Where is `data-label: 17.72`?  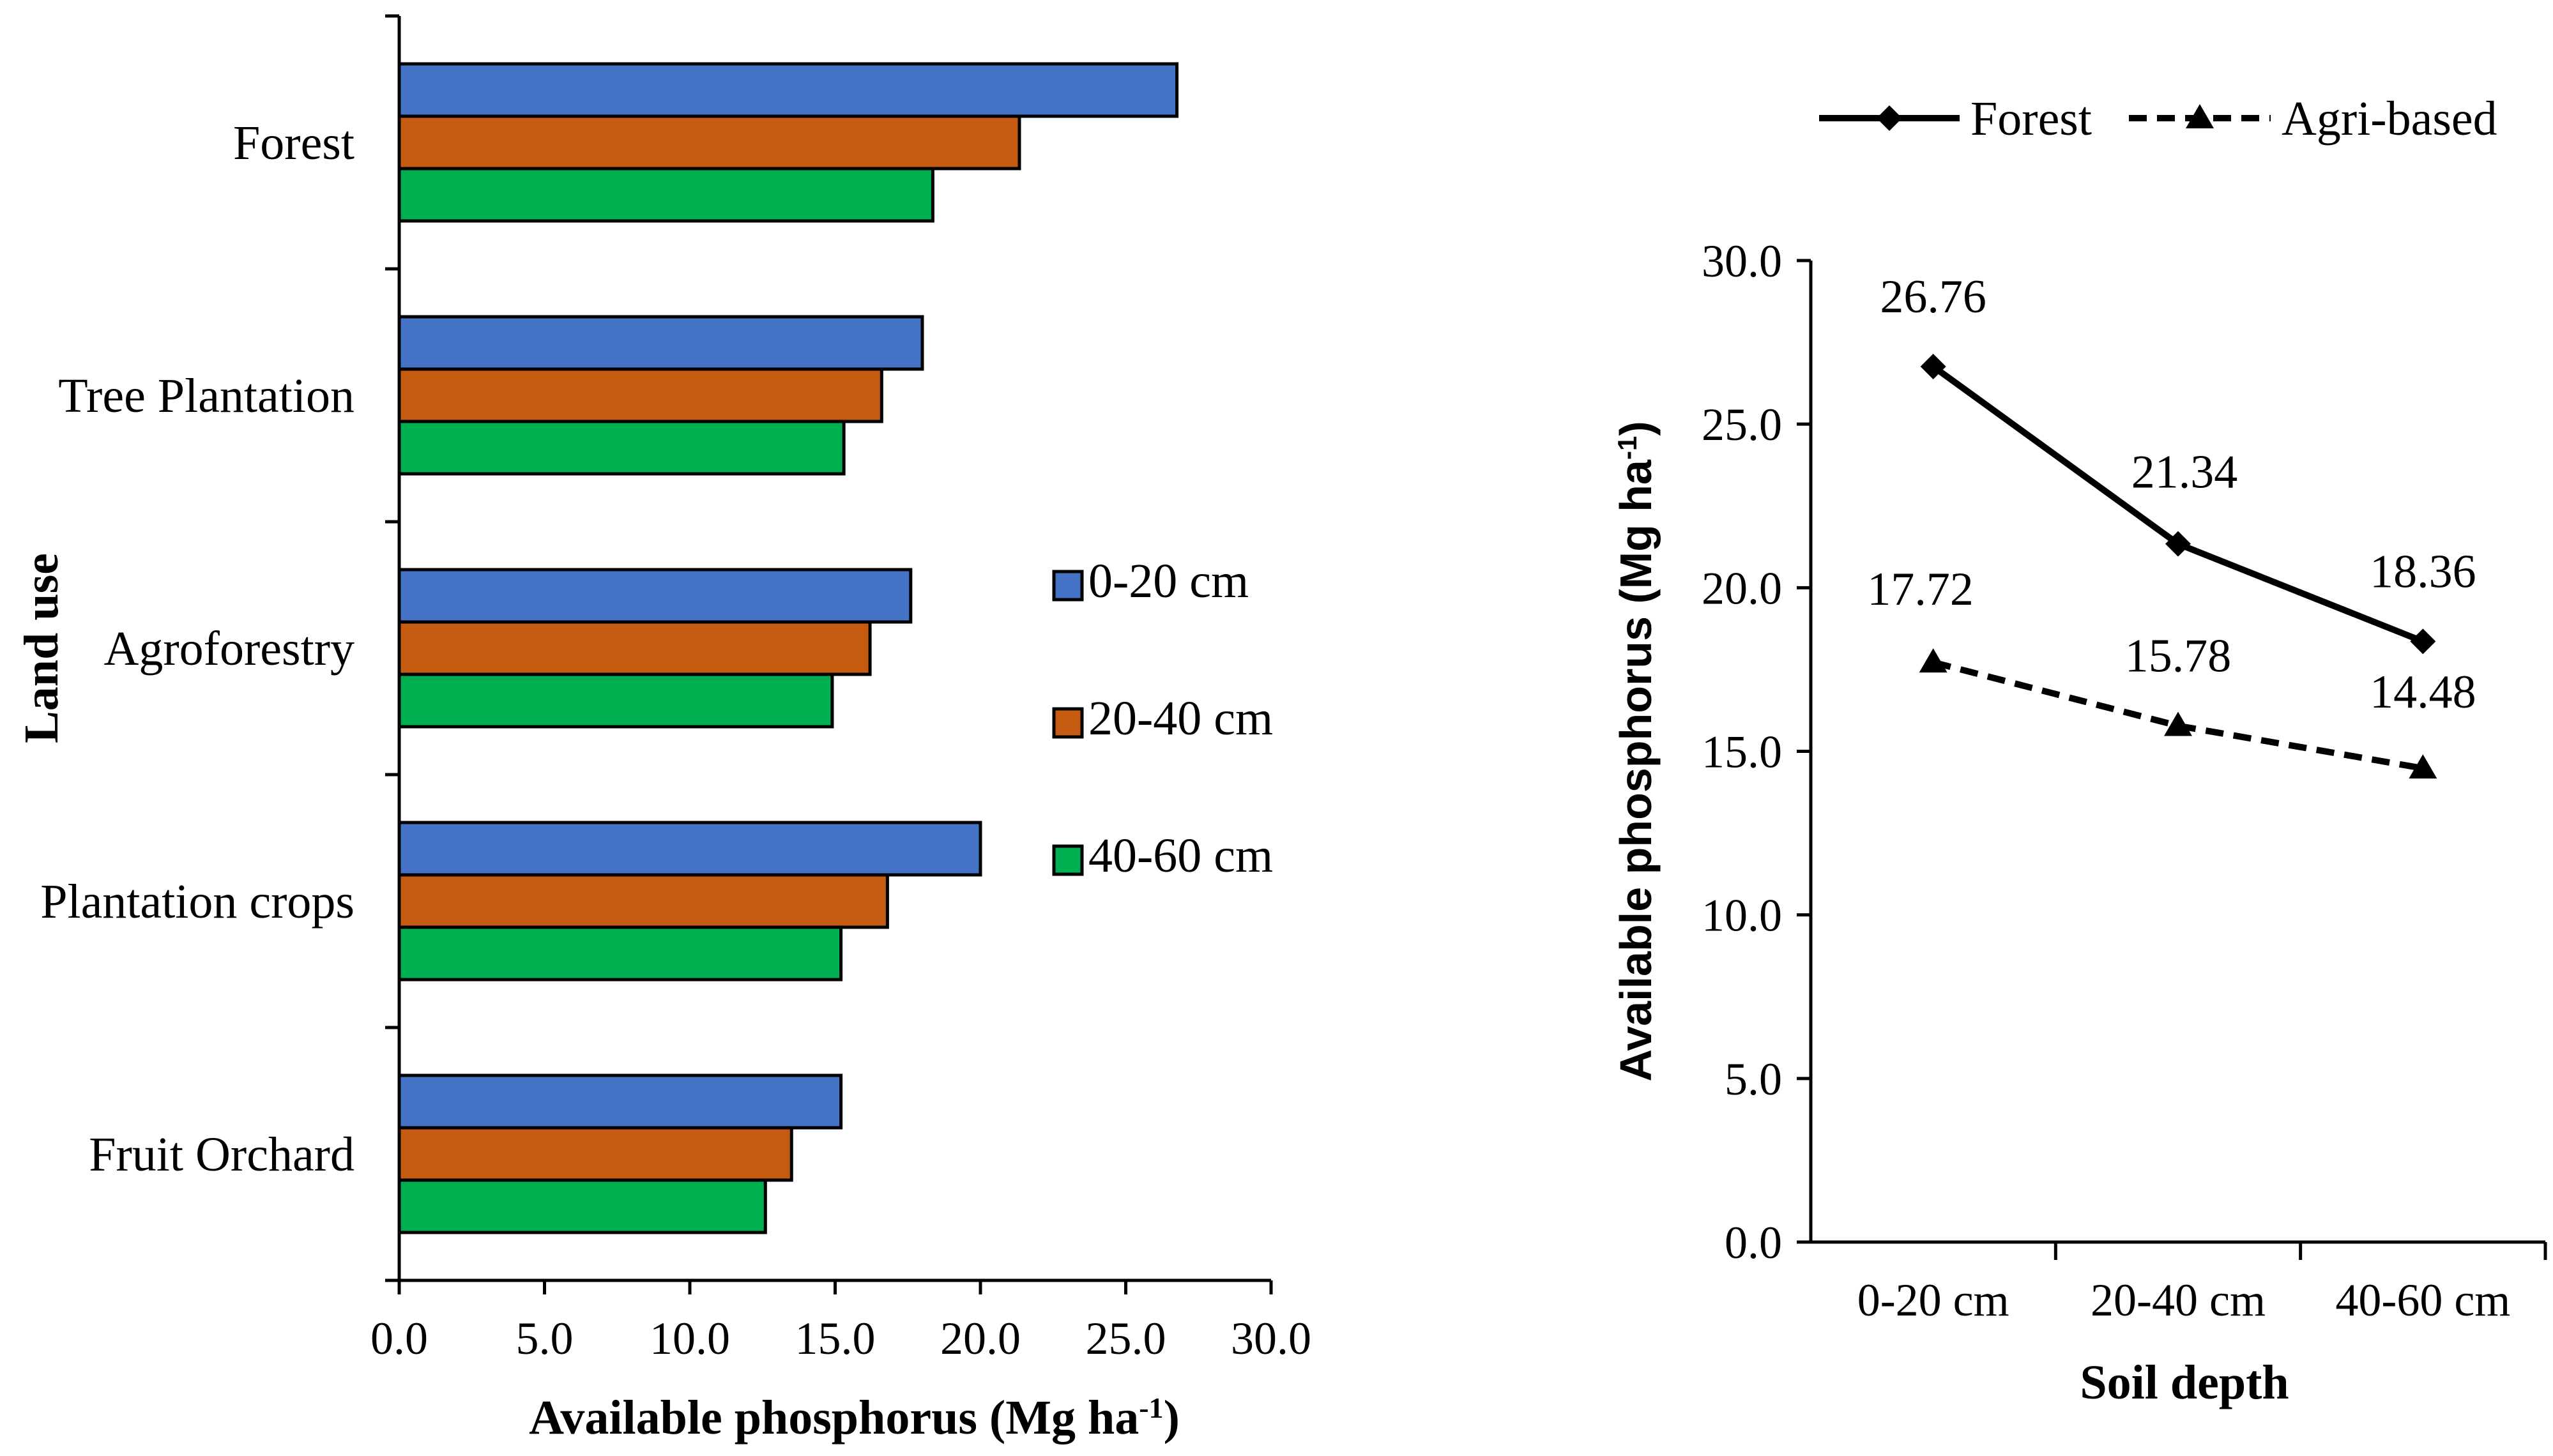 data-label: 17.72 is located at coordinates (1920, 589).